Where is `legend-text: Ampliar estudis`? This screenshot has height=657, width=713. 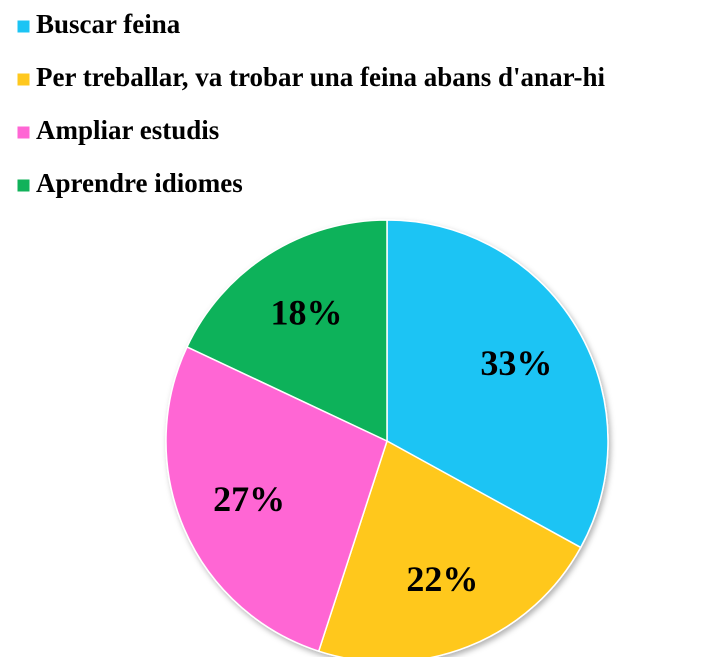
legend-text: Ampliar estudis is located at coordinates (127, 130).